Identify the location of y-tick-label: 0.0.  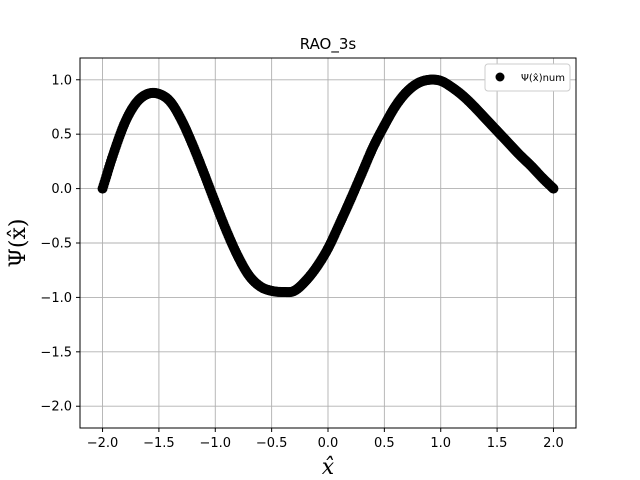
(61, 189).